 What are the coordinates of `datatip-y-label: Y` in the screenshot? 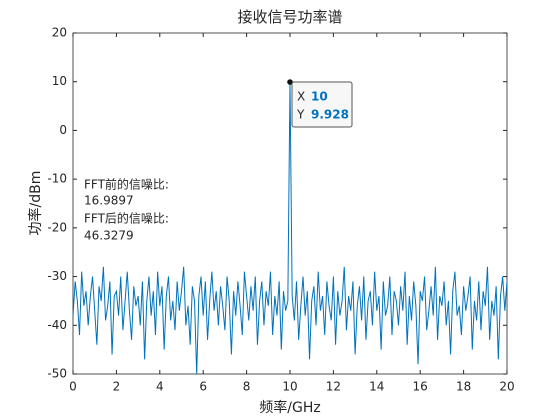 It's located at (300, 115).